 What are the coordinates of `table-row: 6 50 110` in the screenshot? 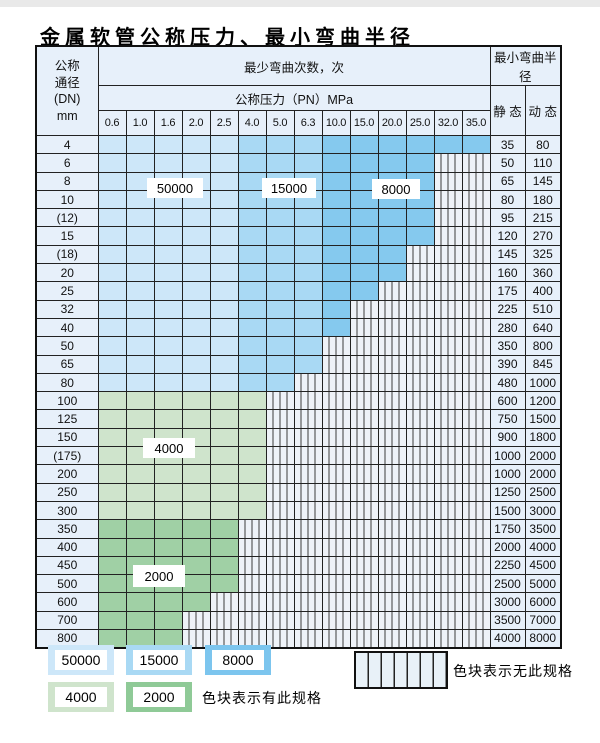 It's located at (298, 163).